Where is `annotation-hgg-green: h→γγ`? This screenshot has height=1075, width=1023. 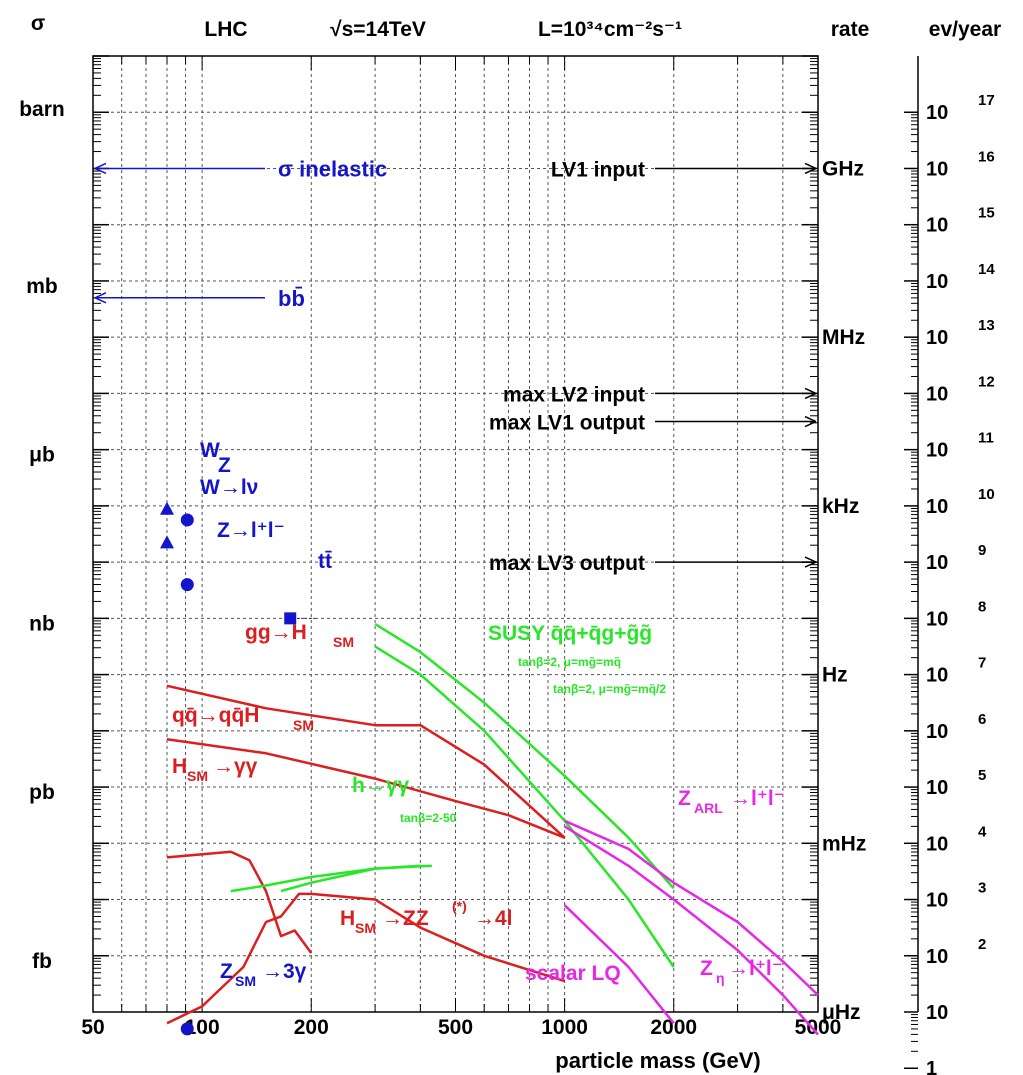
annotation-hgg-green: h→γγ is located at coordinates (381, 785).